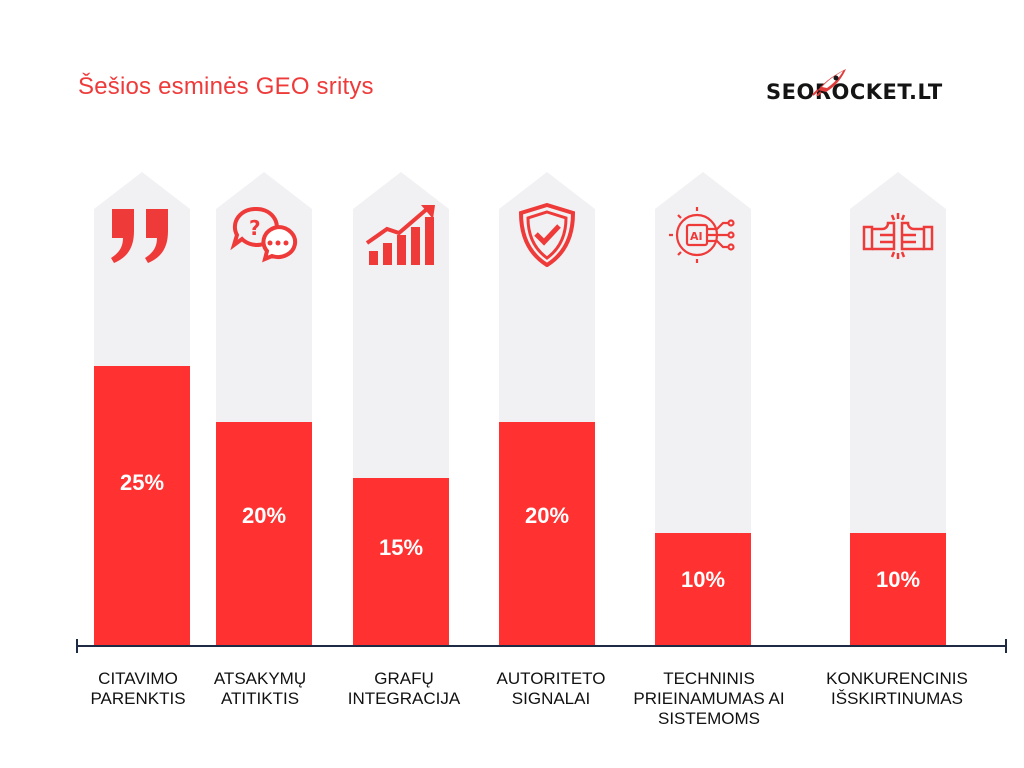 Image resolution: width=1024 pixels, height=768 pixels. What do you see at coordinates (551, 678) in the screenshot?
I see `category-label-line: AUTORITETO` at bounding box center [551, 678].